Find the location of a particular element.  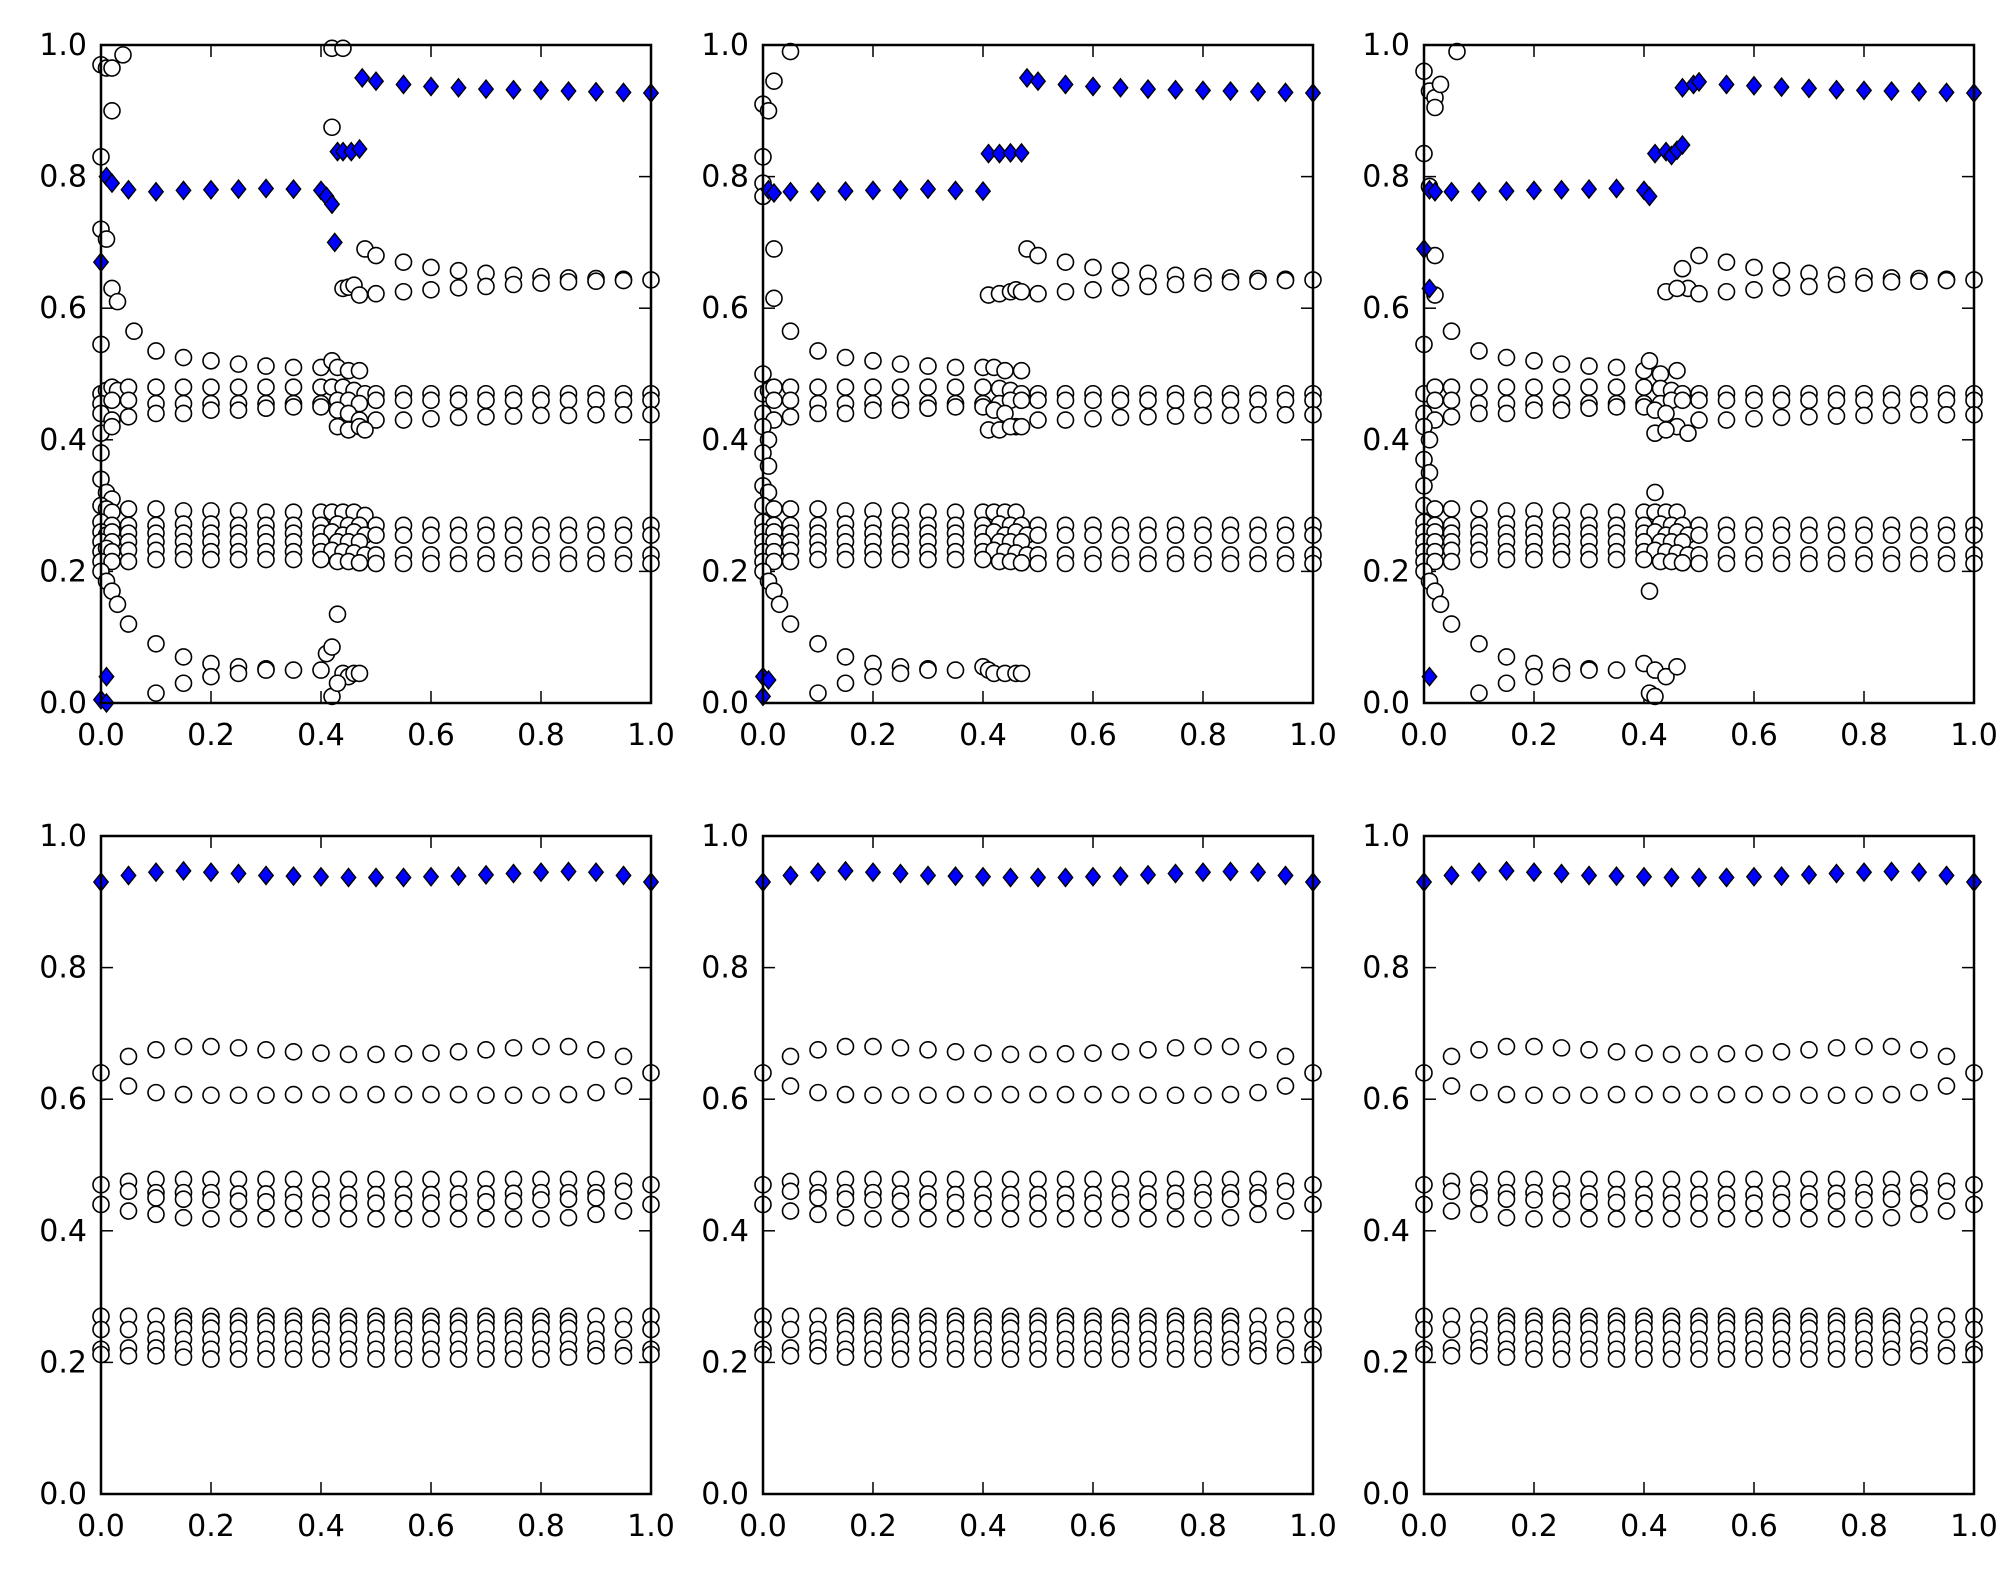

subplot-2: 0.0 0.2 0.4 0.6 0.8 1.0 0.0 0.2 0.4 0.6 0.8 1.0 is located at coordinates (1019, 390).